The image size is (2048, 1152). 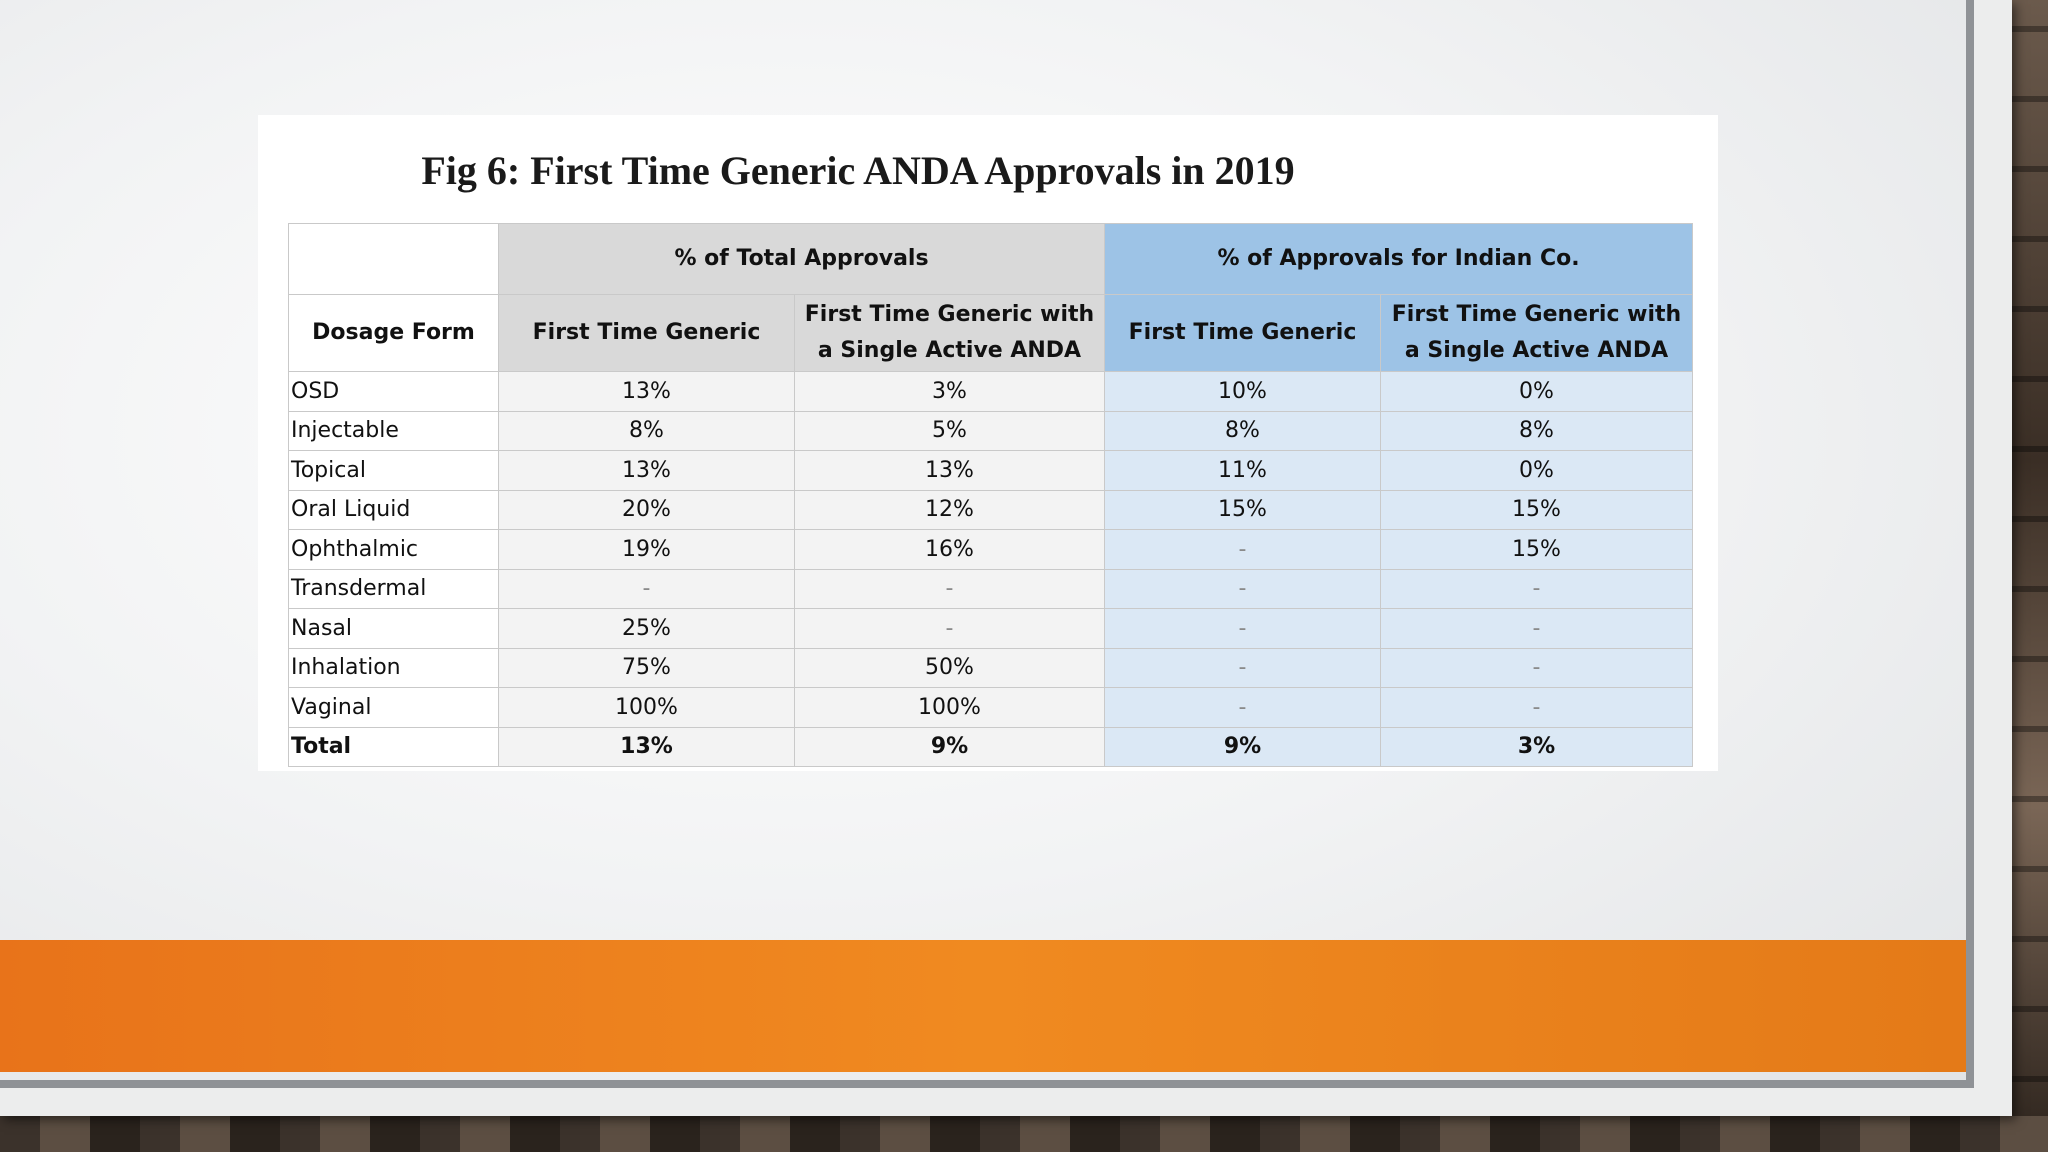 I want to click on row-dosage-form: Inhalation, so click(x=393, y=667).